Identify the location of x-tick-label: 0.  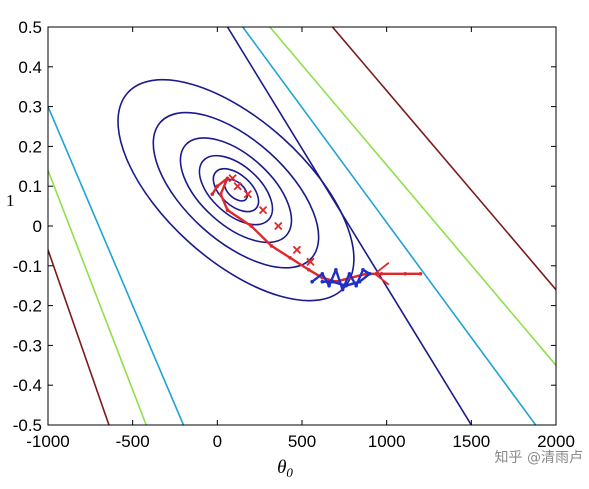
(217, 441).